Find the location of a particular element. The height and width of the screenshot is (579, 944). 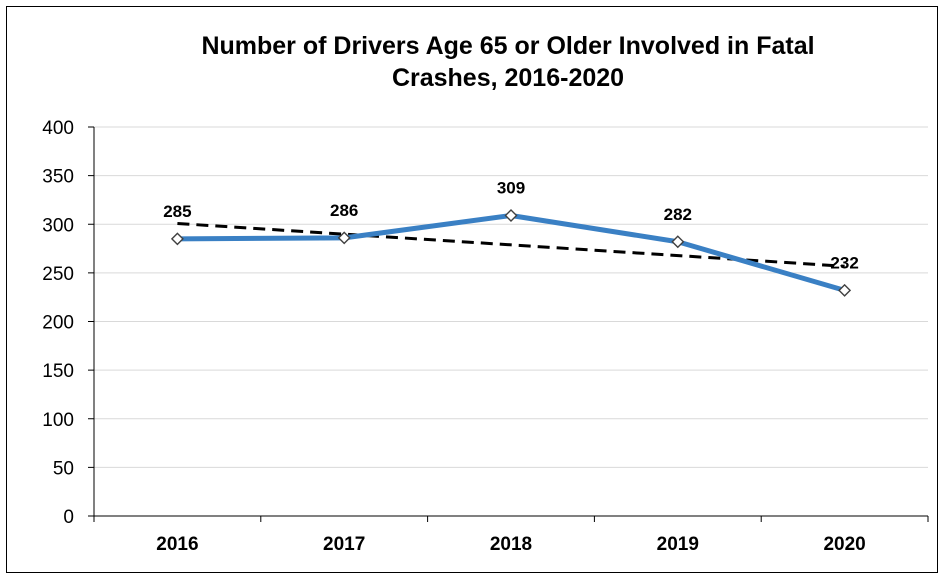

data-point-2016 is located at coordinates (177, 239).